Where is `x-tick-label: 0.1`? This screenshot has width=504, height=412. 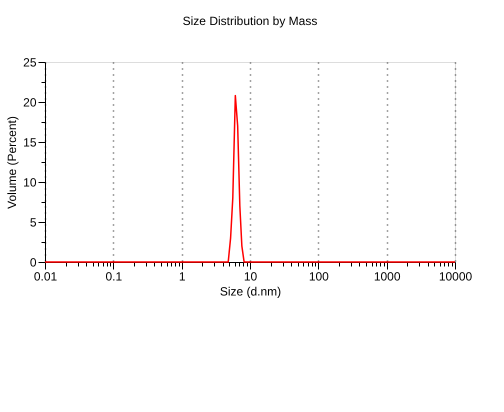 x-tick-label: 0.1 is located at coordinates (113, 277).